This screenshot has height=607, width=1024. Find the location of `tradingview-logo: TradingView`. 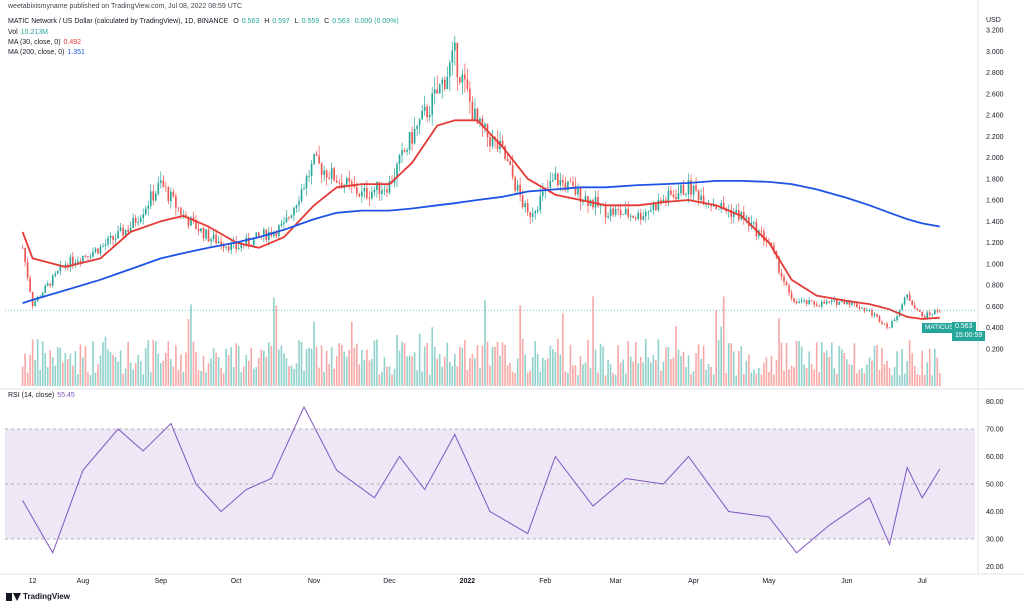

tradingview-logo: TradingView is located at coordinates (38, 596).